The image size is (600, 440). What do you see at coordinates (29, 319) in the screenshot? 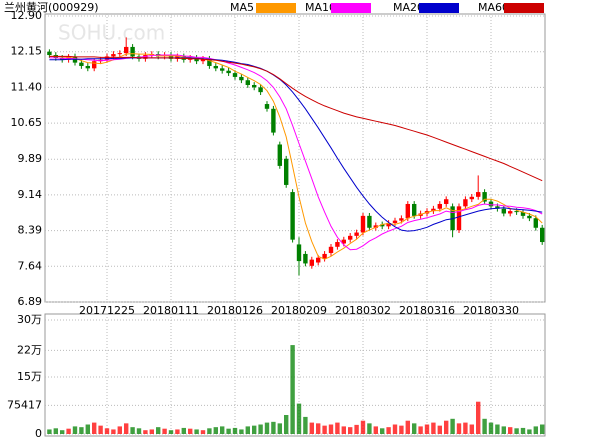
I see `y-tick-label: 30万` at bounding box center [29, 319].